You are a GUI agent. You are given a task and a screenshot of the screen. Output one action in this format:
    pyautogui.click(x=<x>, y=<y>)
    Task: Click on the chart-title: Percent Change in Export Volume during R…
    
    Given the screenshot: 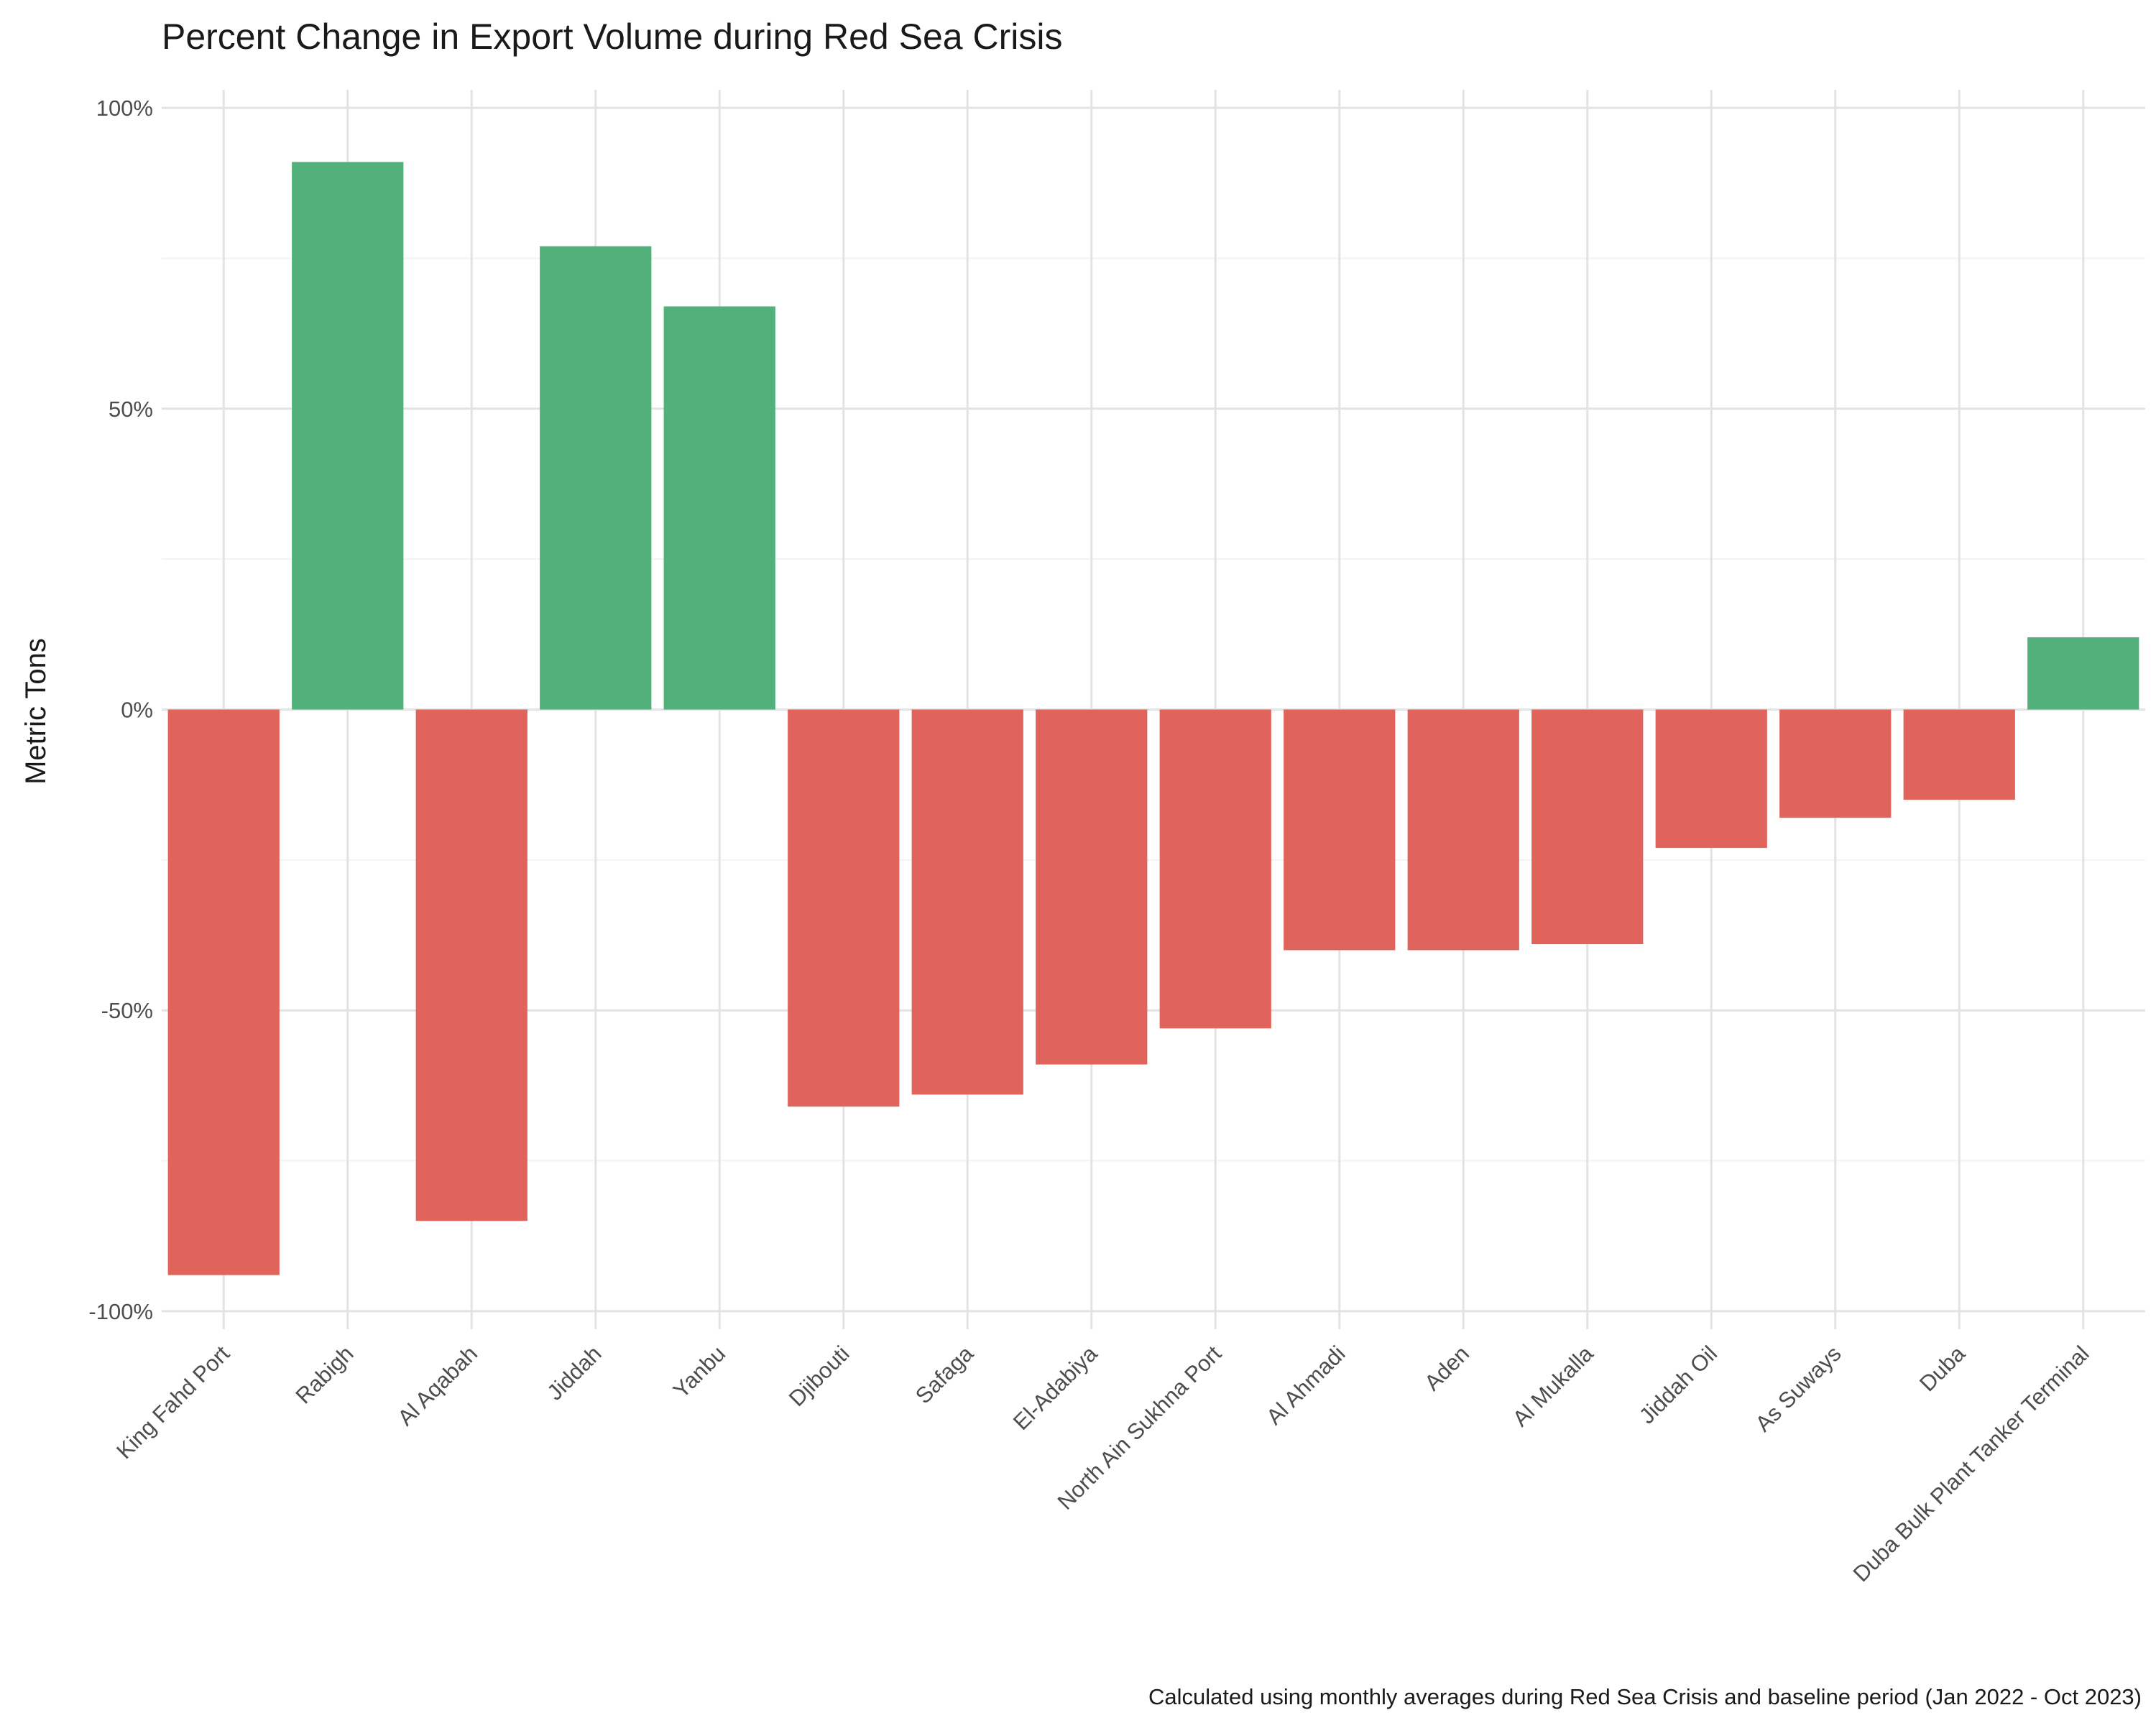 What is the action you would take?
    pyautogui.click(x=612, y=37)
    